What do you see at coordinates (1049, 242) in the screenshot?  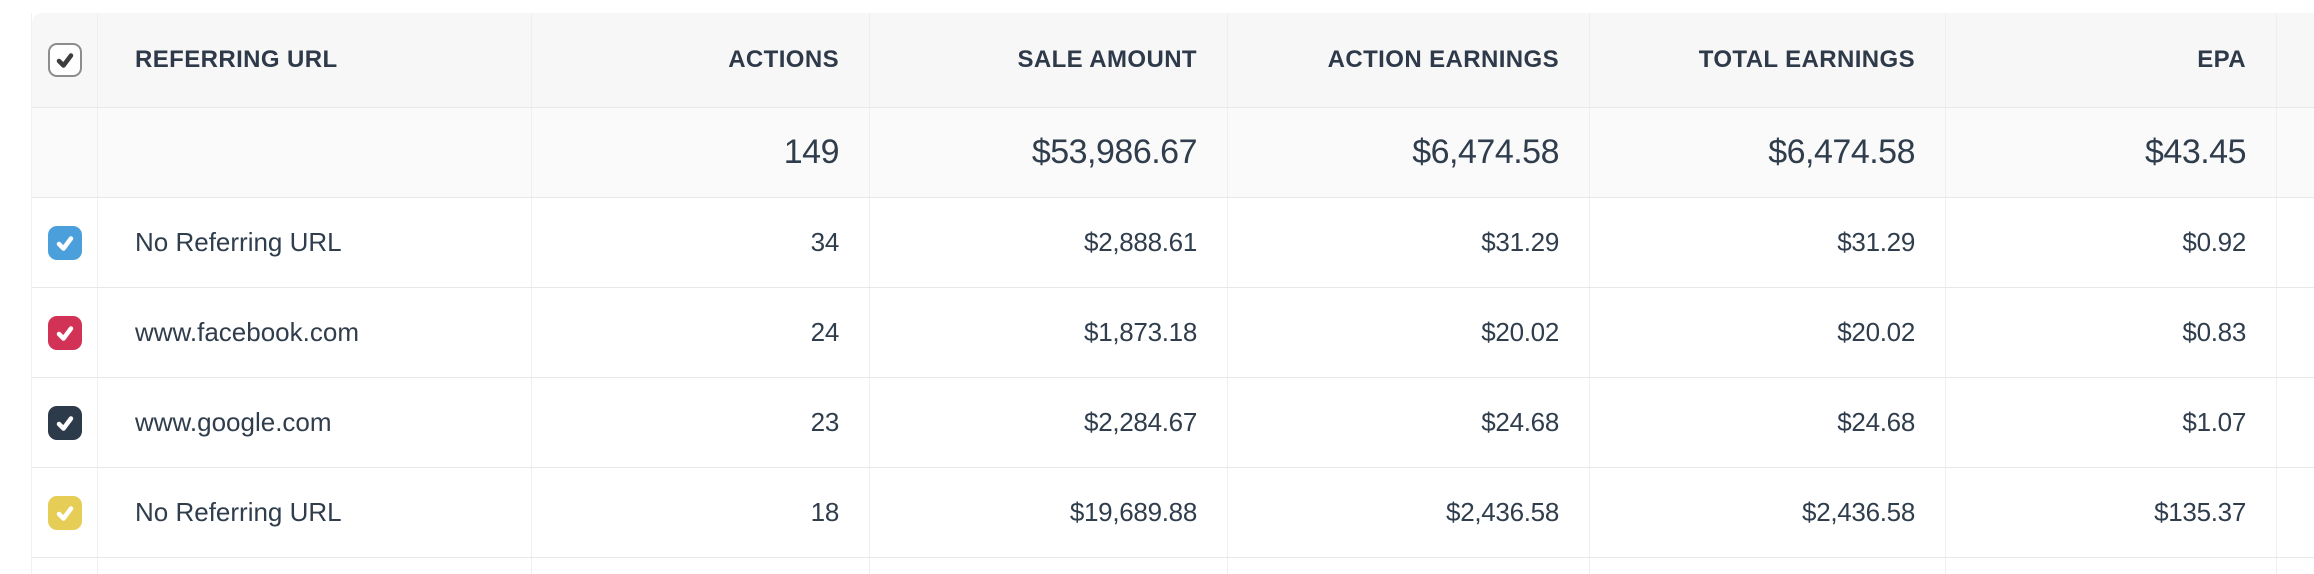 I see `sale-amount-cell: $2,888.61` at bounding box center [1049, 242].